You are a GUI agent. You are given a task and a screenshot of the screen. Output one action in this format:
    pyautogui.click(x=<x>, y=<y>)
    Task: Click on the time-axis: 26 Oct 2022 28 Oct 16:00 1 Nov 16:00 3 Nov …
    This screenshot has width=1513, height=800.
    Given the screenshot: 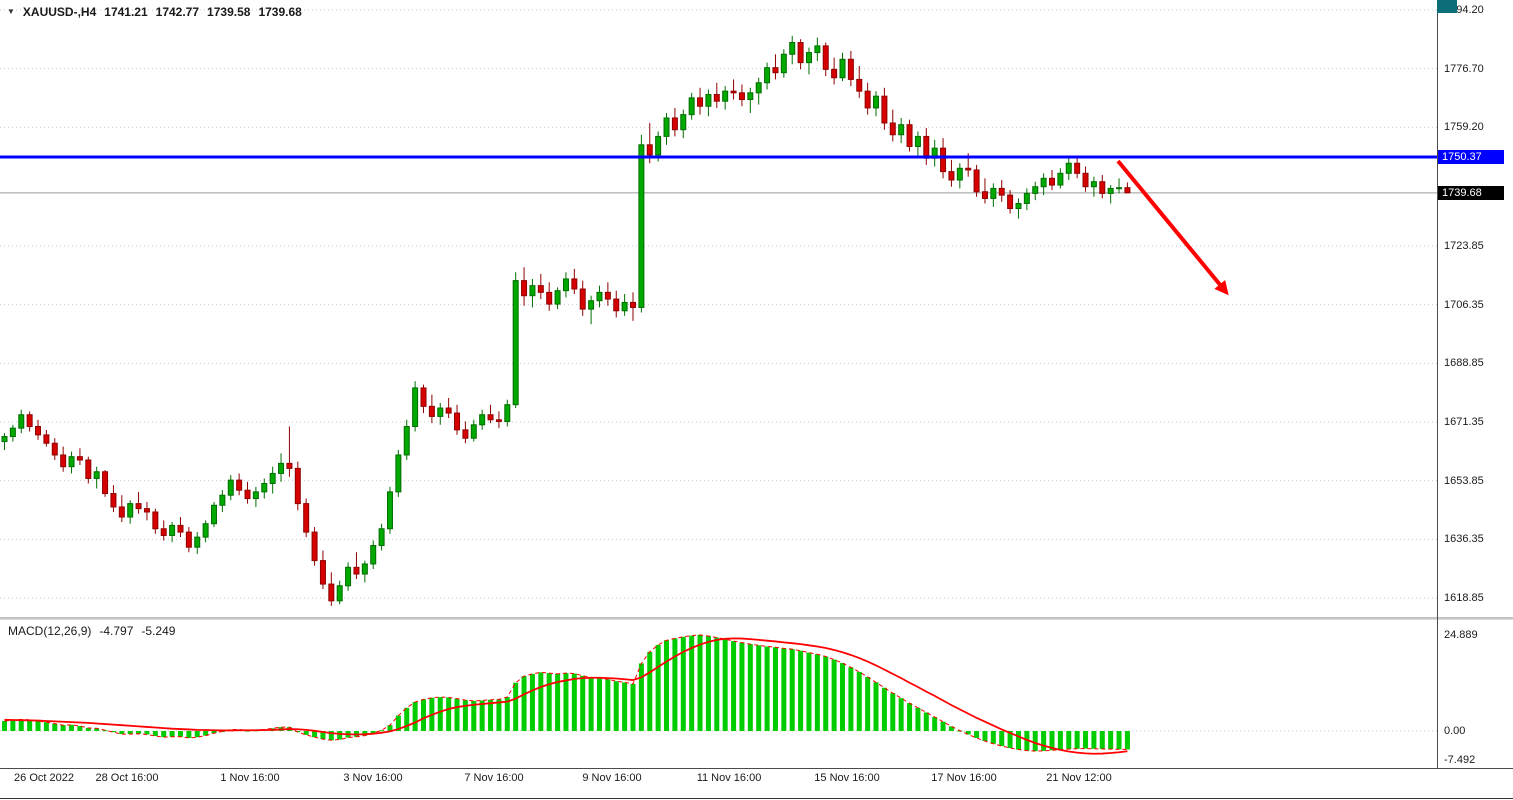 What is the action you would take?
    pyautogui.click(x=756, y=780)
    